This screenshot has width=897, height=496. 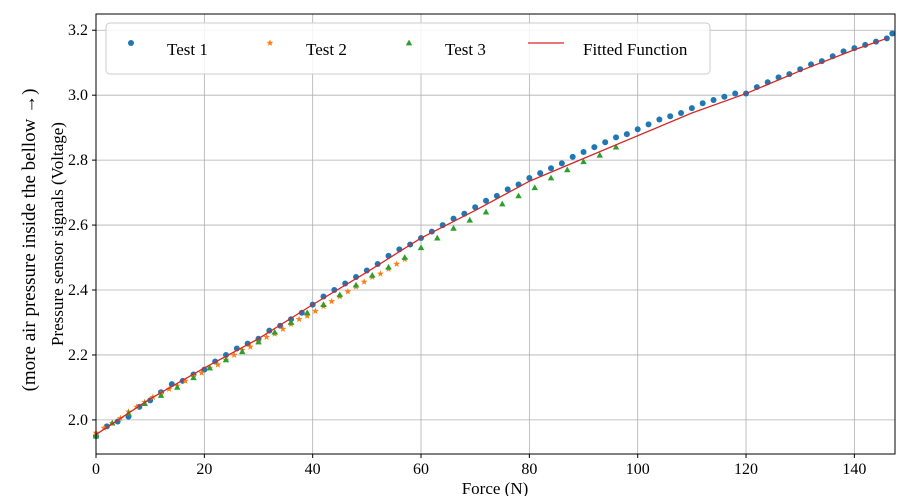 I want to click on y-axis-outer-label: (more air pressure inside the bellow →), so click(x=29, y=240).